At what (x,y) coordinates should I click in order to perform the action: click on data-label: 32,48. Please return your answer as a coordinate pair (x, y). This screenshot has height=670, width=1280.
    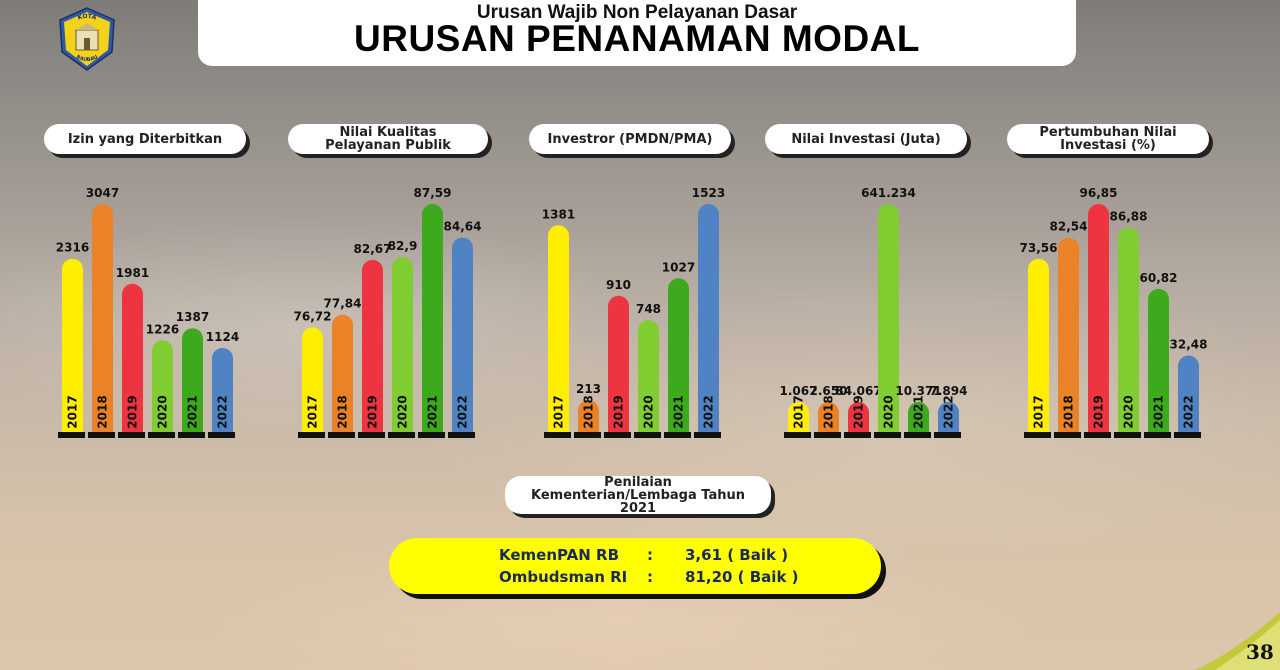
    Looking at the image, I should click on (1189, 345).